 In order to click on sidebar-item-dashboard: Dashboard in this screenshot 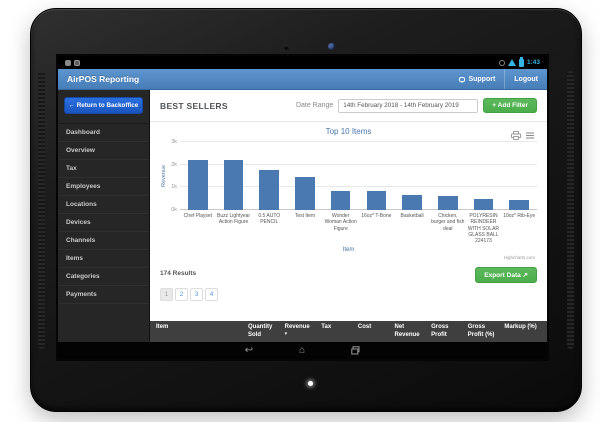, I will do `click(103, 133)`.